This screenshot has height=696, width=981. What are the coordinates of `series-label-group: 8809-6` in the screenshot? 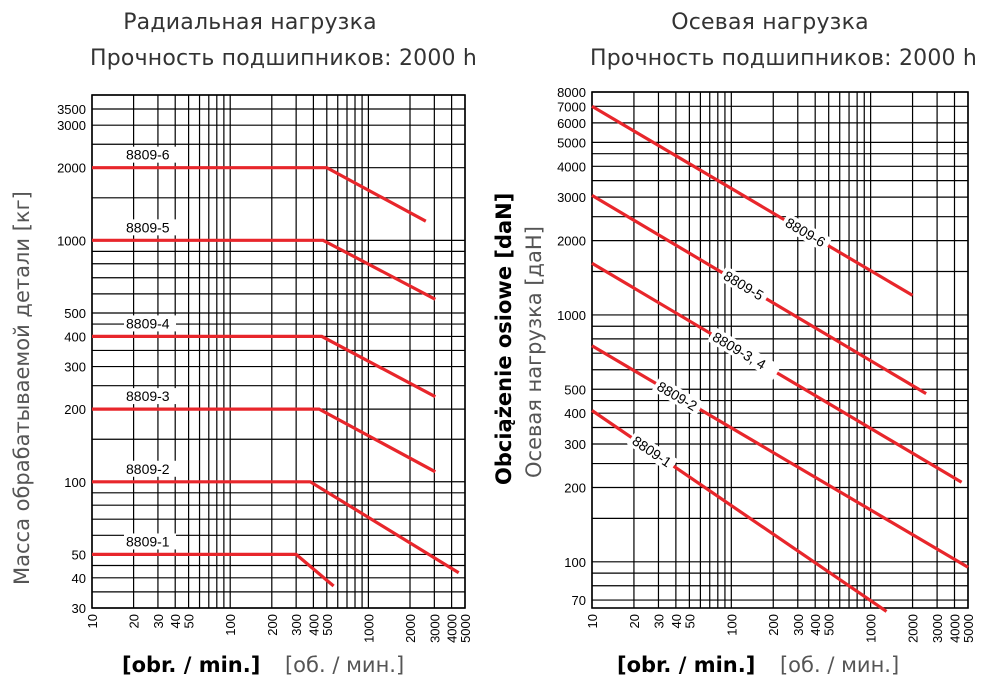 It's located at (806, 232).